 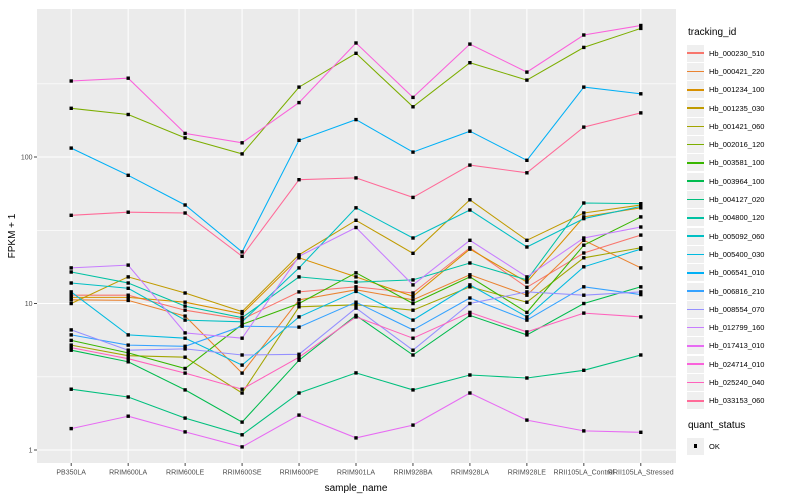 I want to click on legend-entry-Hb_004127_020: Hb_004127_020, so click(x=743, y=199).